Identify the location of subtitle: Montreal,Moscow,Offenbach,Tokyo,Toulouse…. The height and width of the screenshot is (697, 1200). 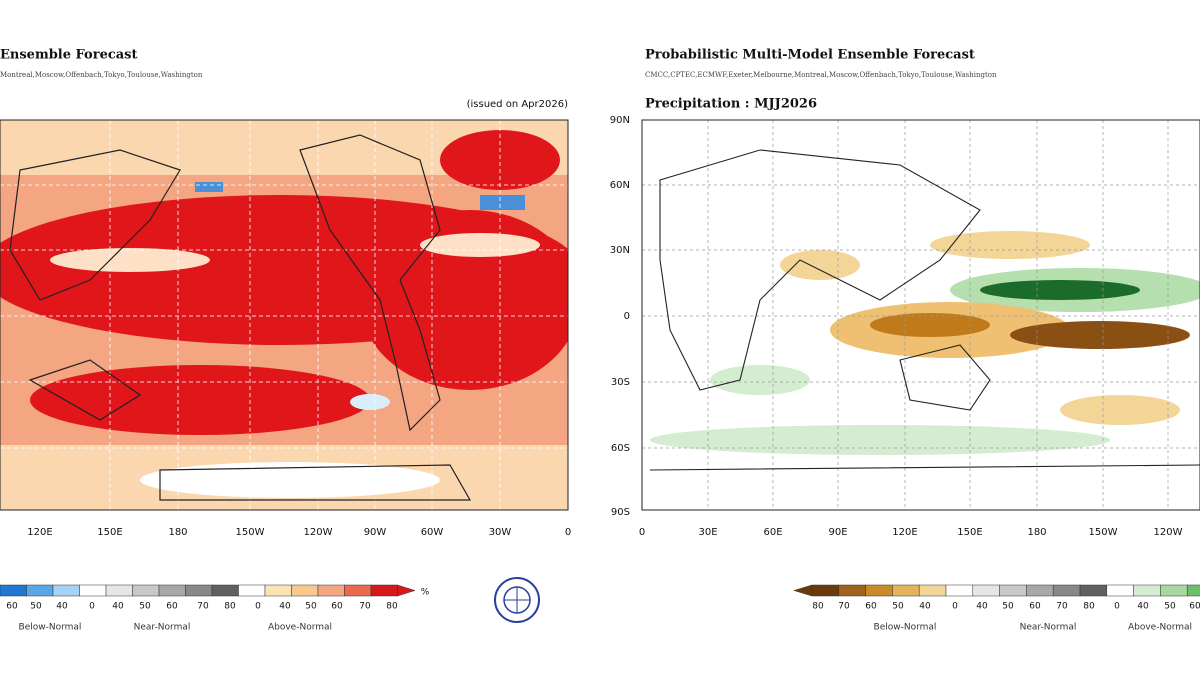
(101, 75).